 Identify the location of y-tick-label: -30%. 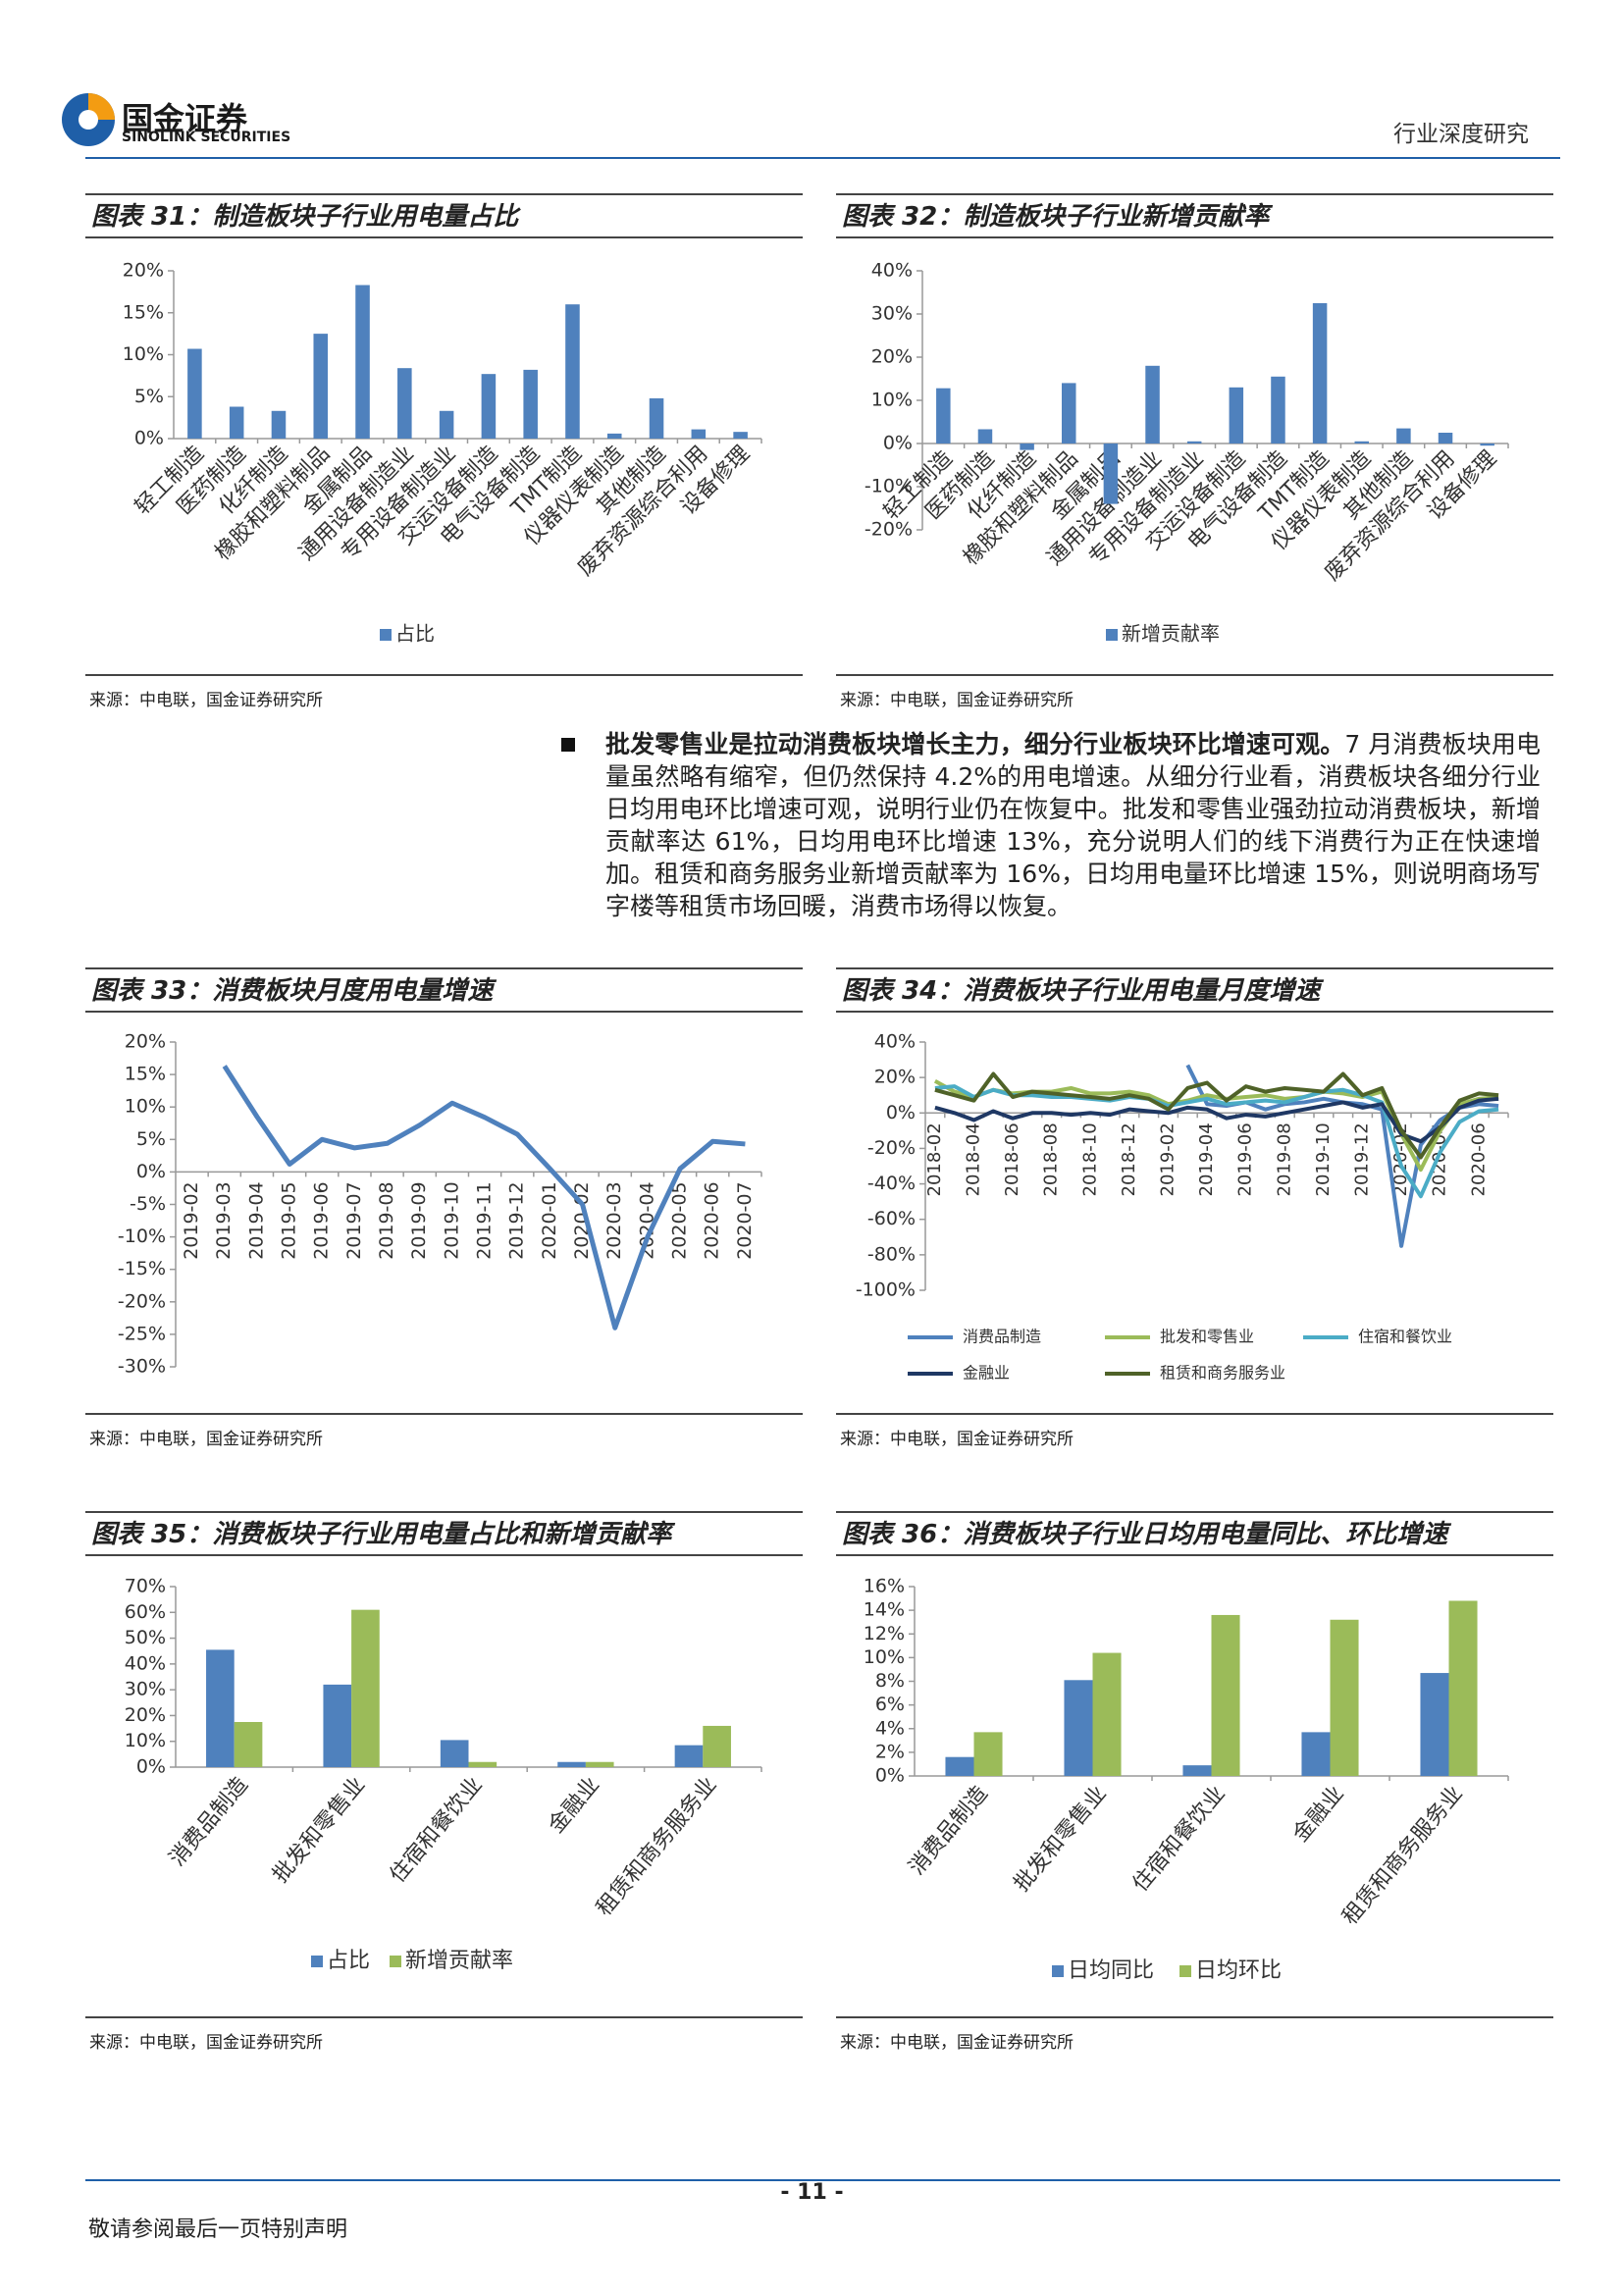
(142, 1367).